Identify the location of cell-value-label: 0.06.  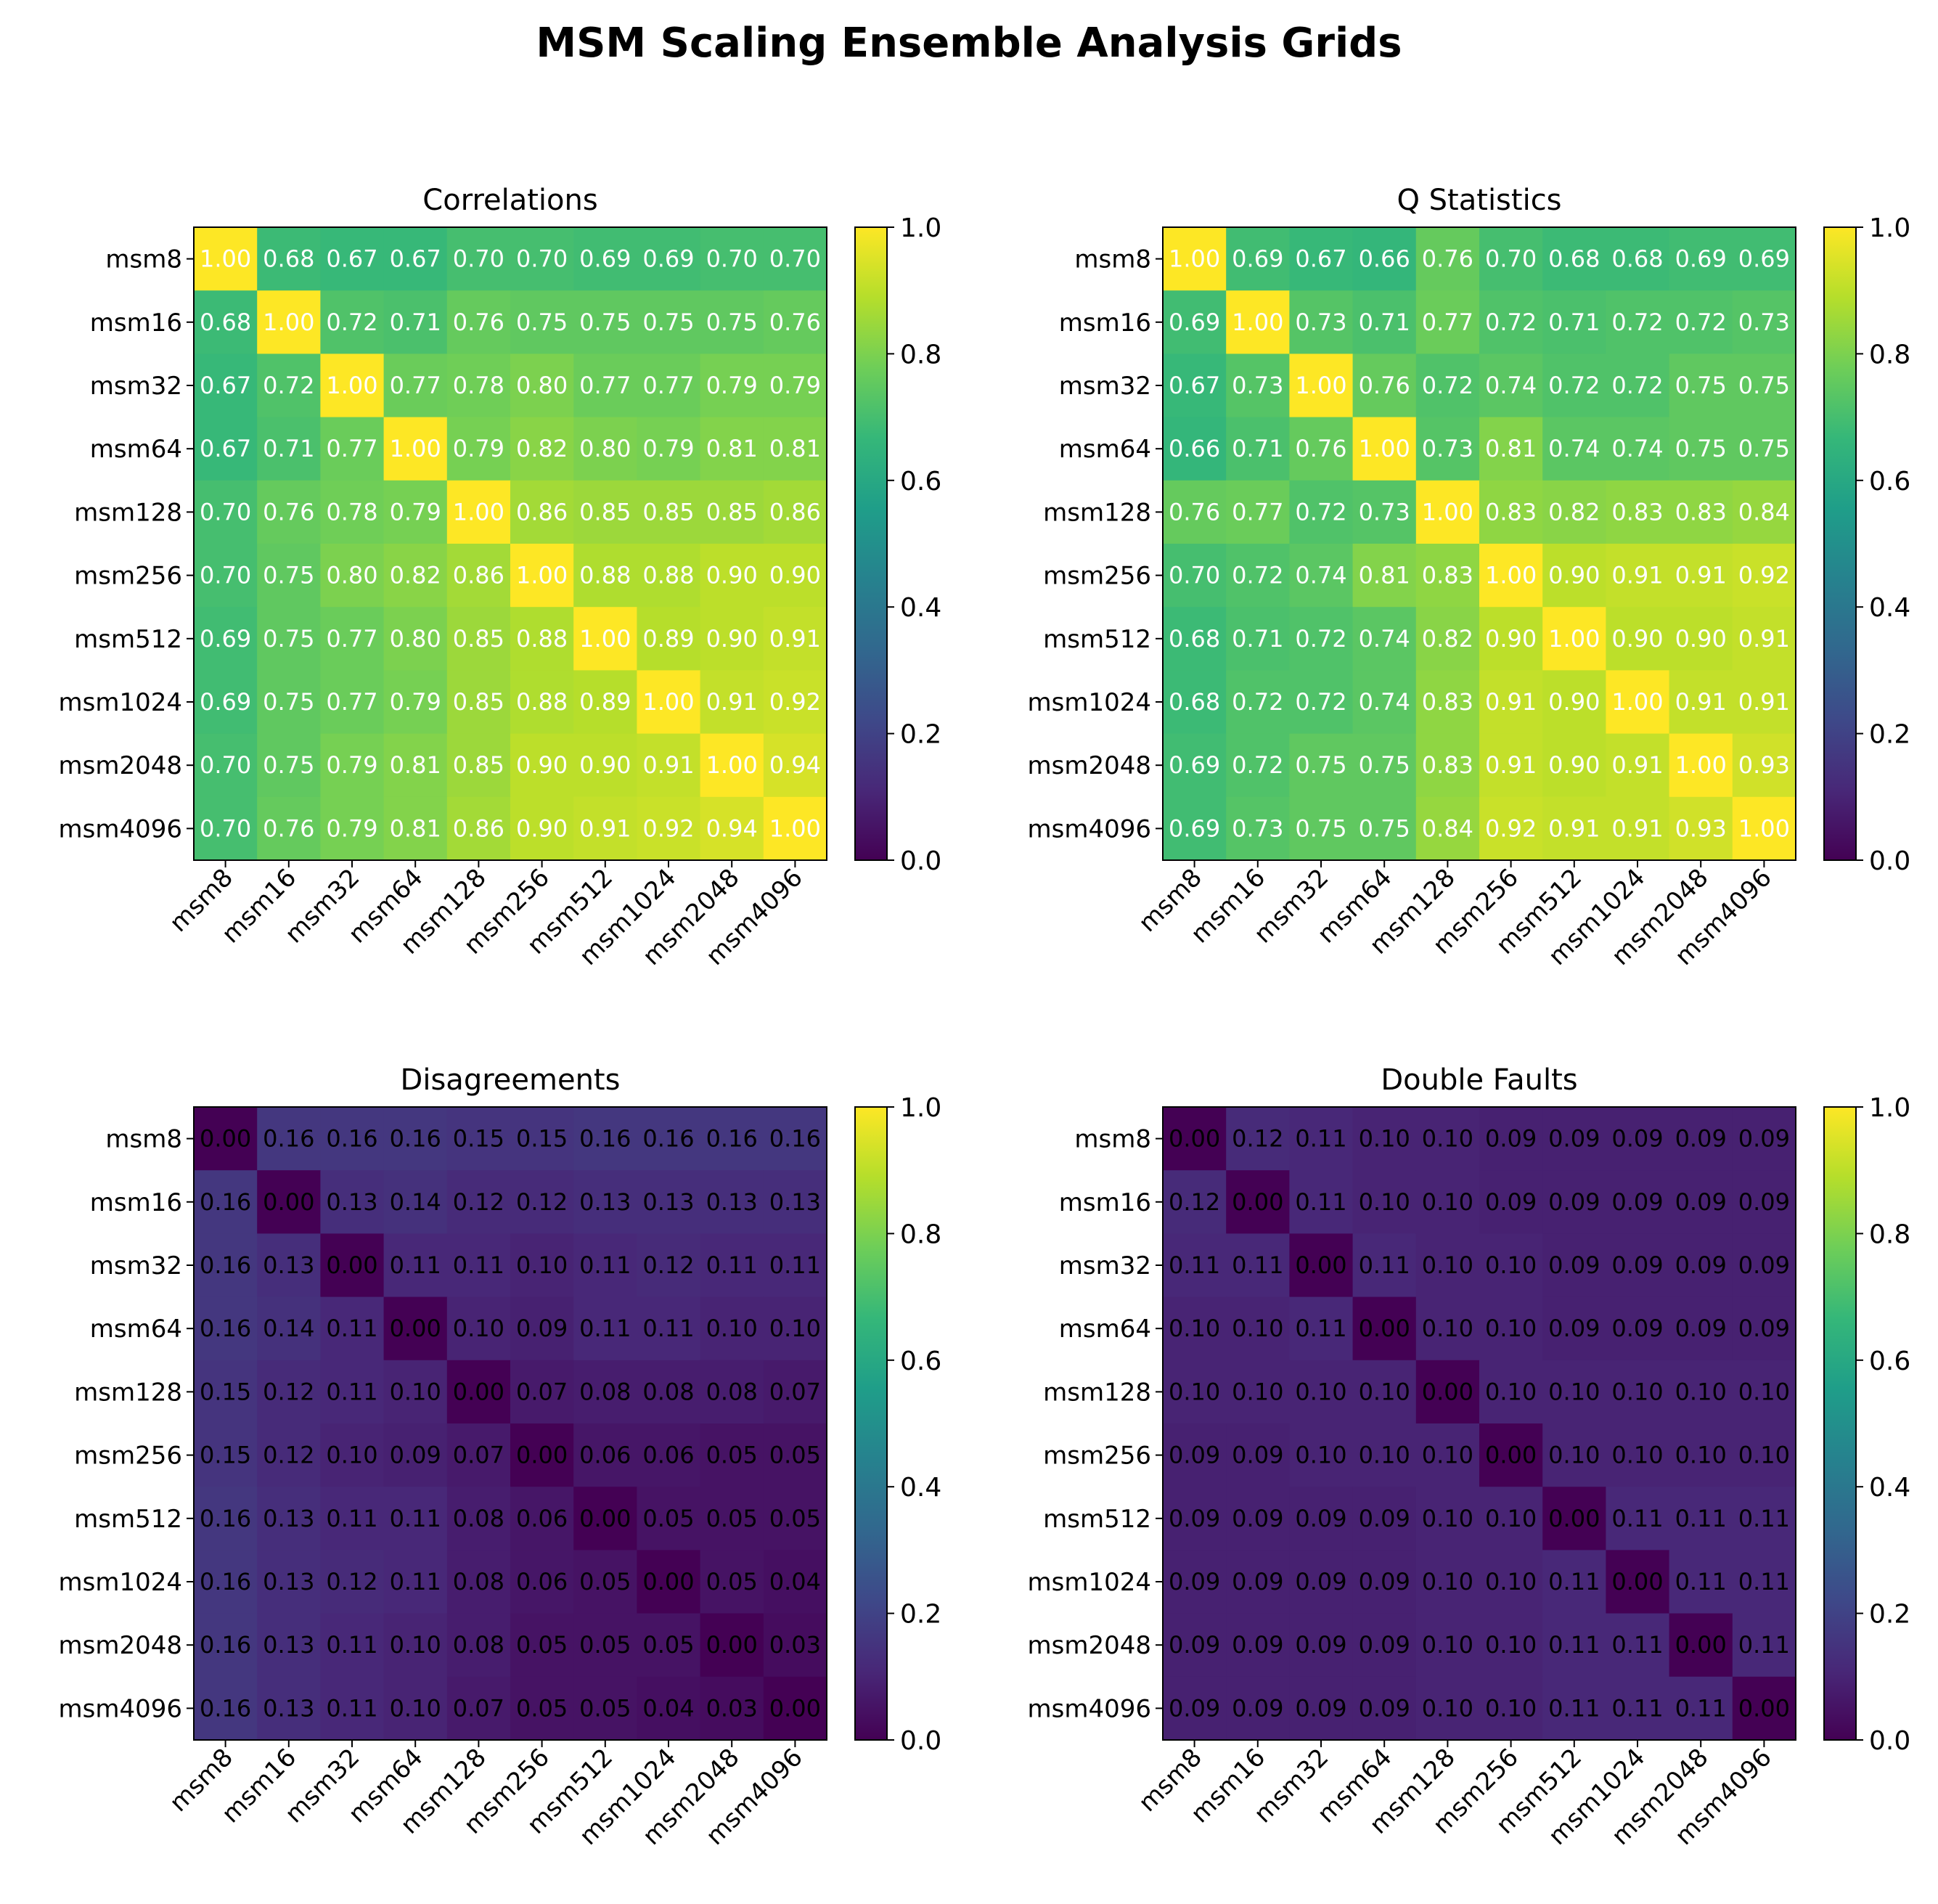
(542, 1518).